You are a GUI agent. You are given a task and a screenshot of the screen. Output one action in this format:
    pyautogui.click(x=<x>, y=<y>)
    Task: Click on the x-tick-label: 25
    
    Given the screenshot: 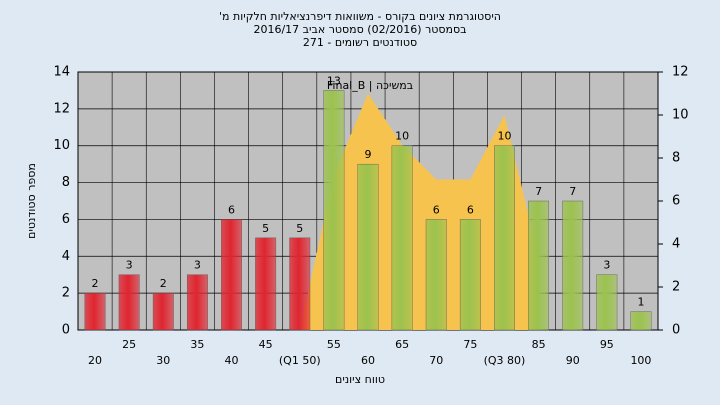 What is the action you would take?
    pyautogui.click(x=129, y=344)
    